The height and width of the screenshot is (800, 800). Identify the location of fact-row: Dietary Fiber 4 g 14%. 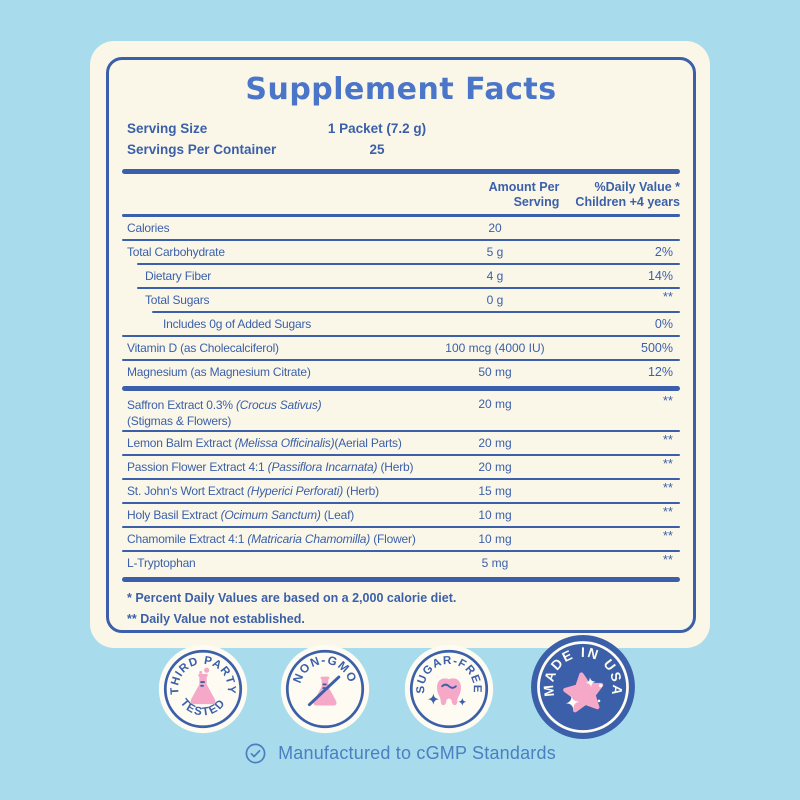
(401, 276).